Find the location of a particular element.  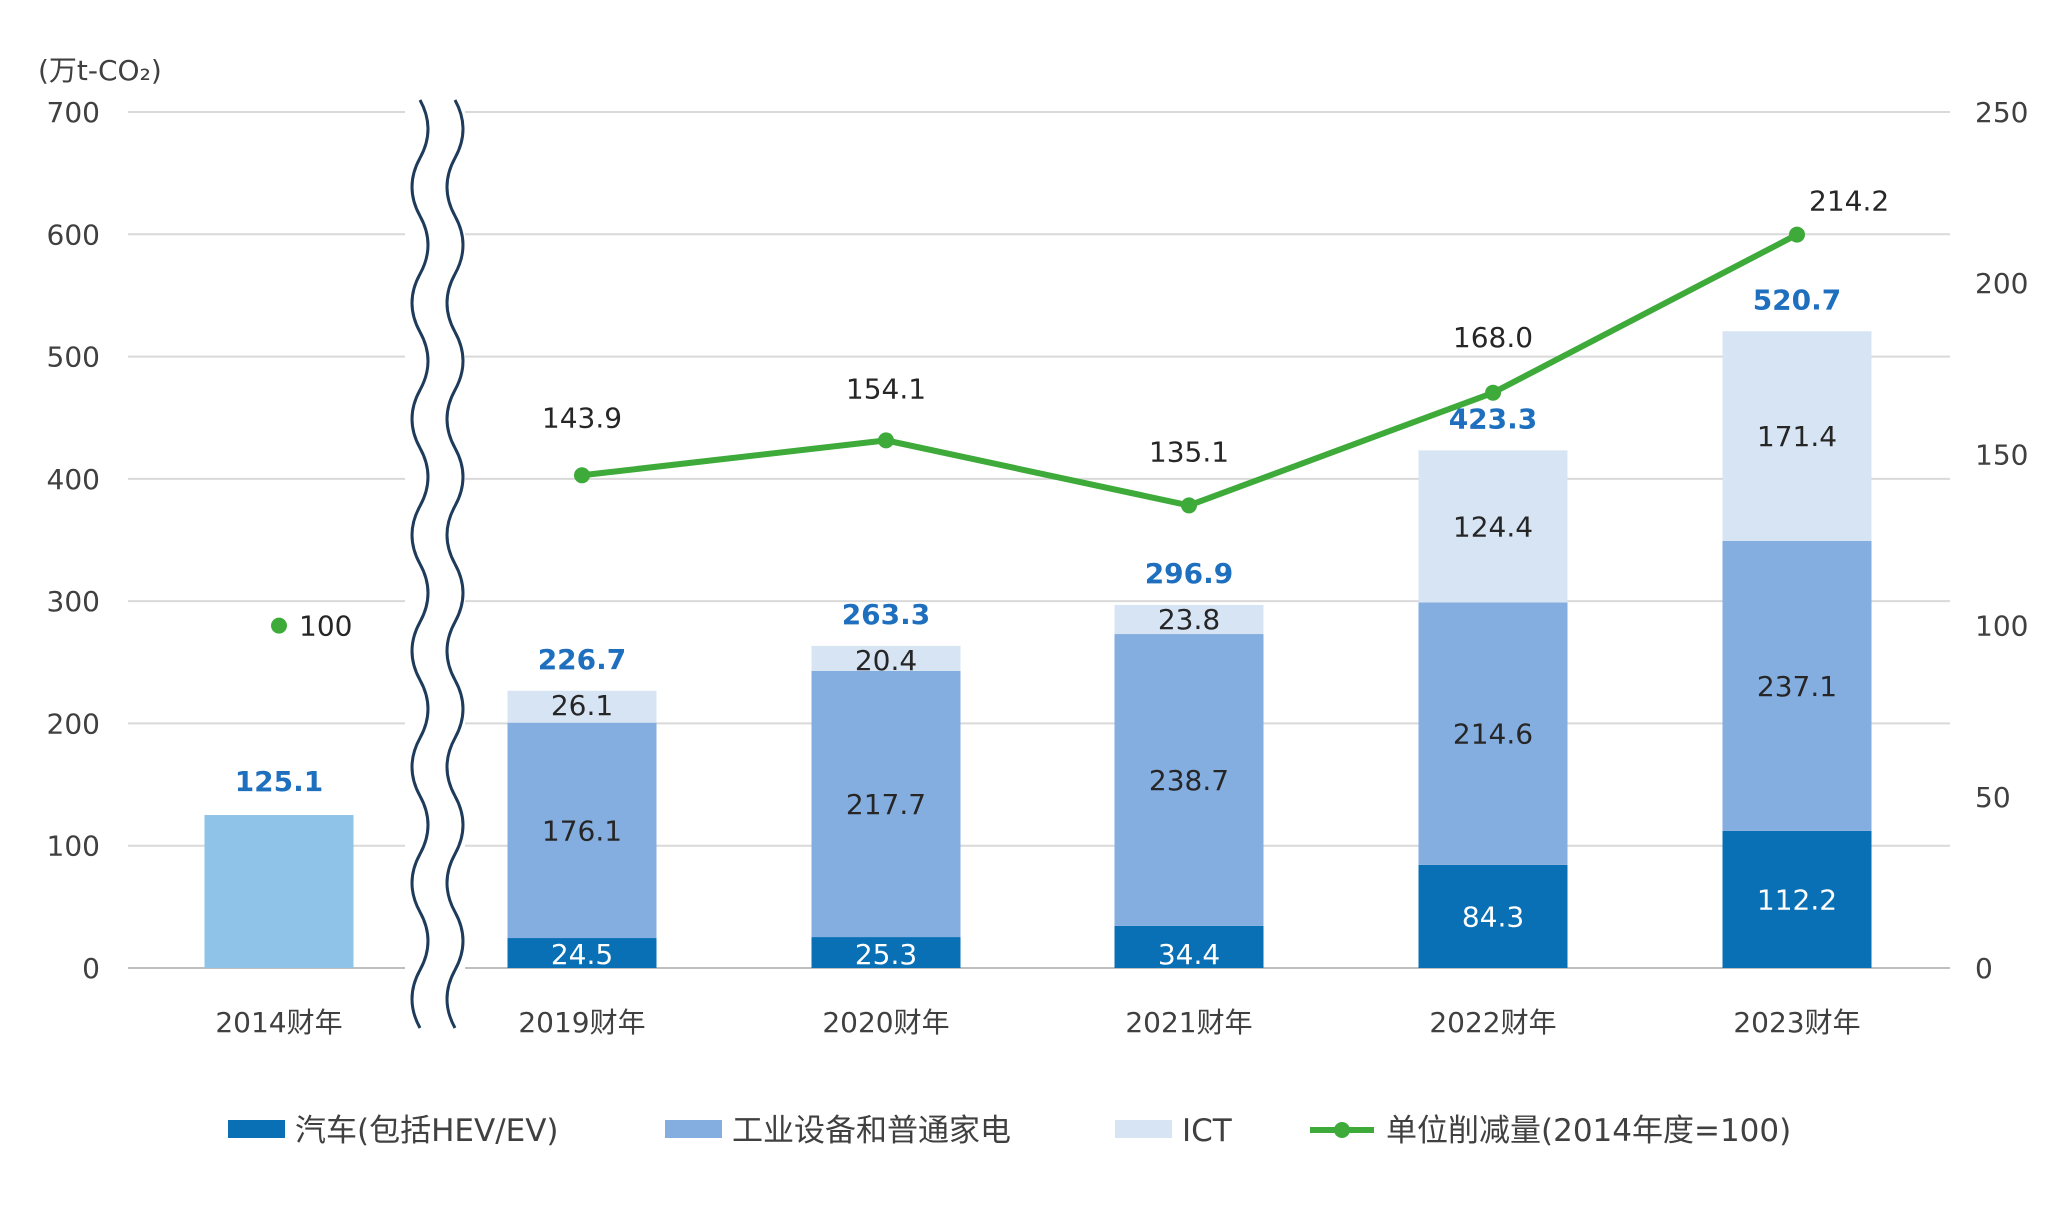

line-point-label: 135.1 is located at coordinates (1189, 451).